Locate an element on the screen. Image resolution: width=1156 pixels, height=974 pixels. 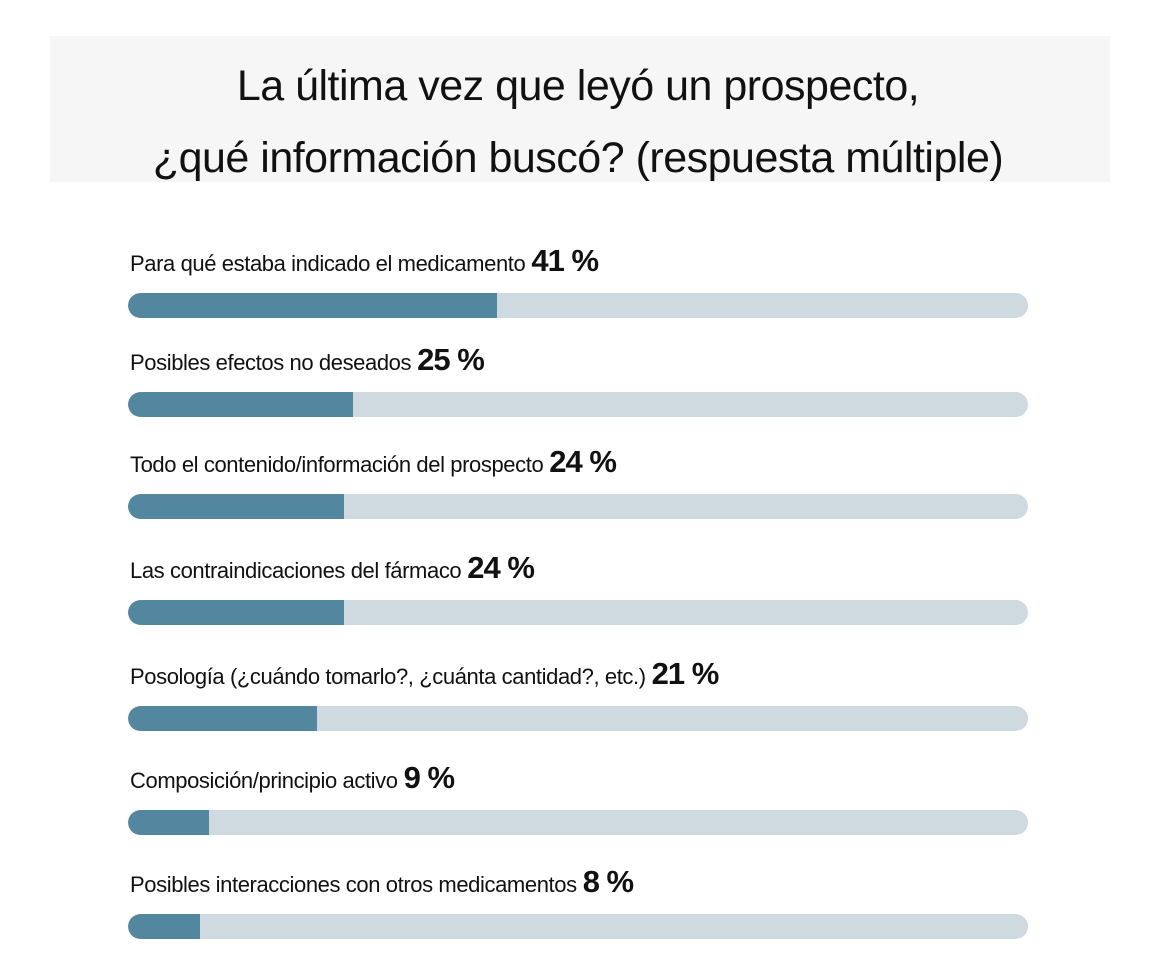
value-label: 21 % is located at coordinates (685, 673).